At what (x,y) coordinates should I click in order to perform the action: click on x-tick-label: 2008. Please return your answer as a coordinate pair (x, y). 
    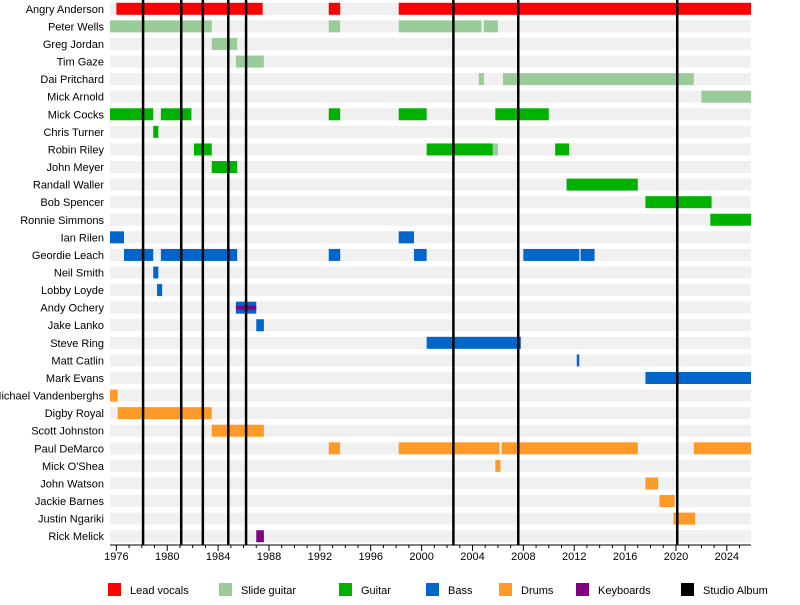
    Looking at the image, I should click on (523, 557).